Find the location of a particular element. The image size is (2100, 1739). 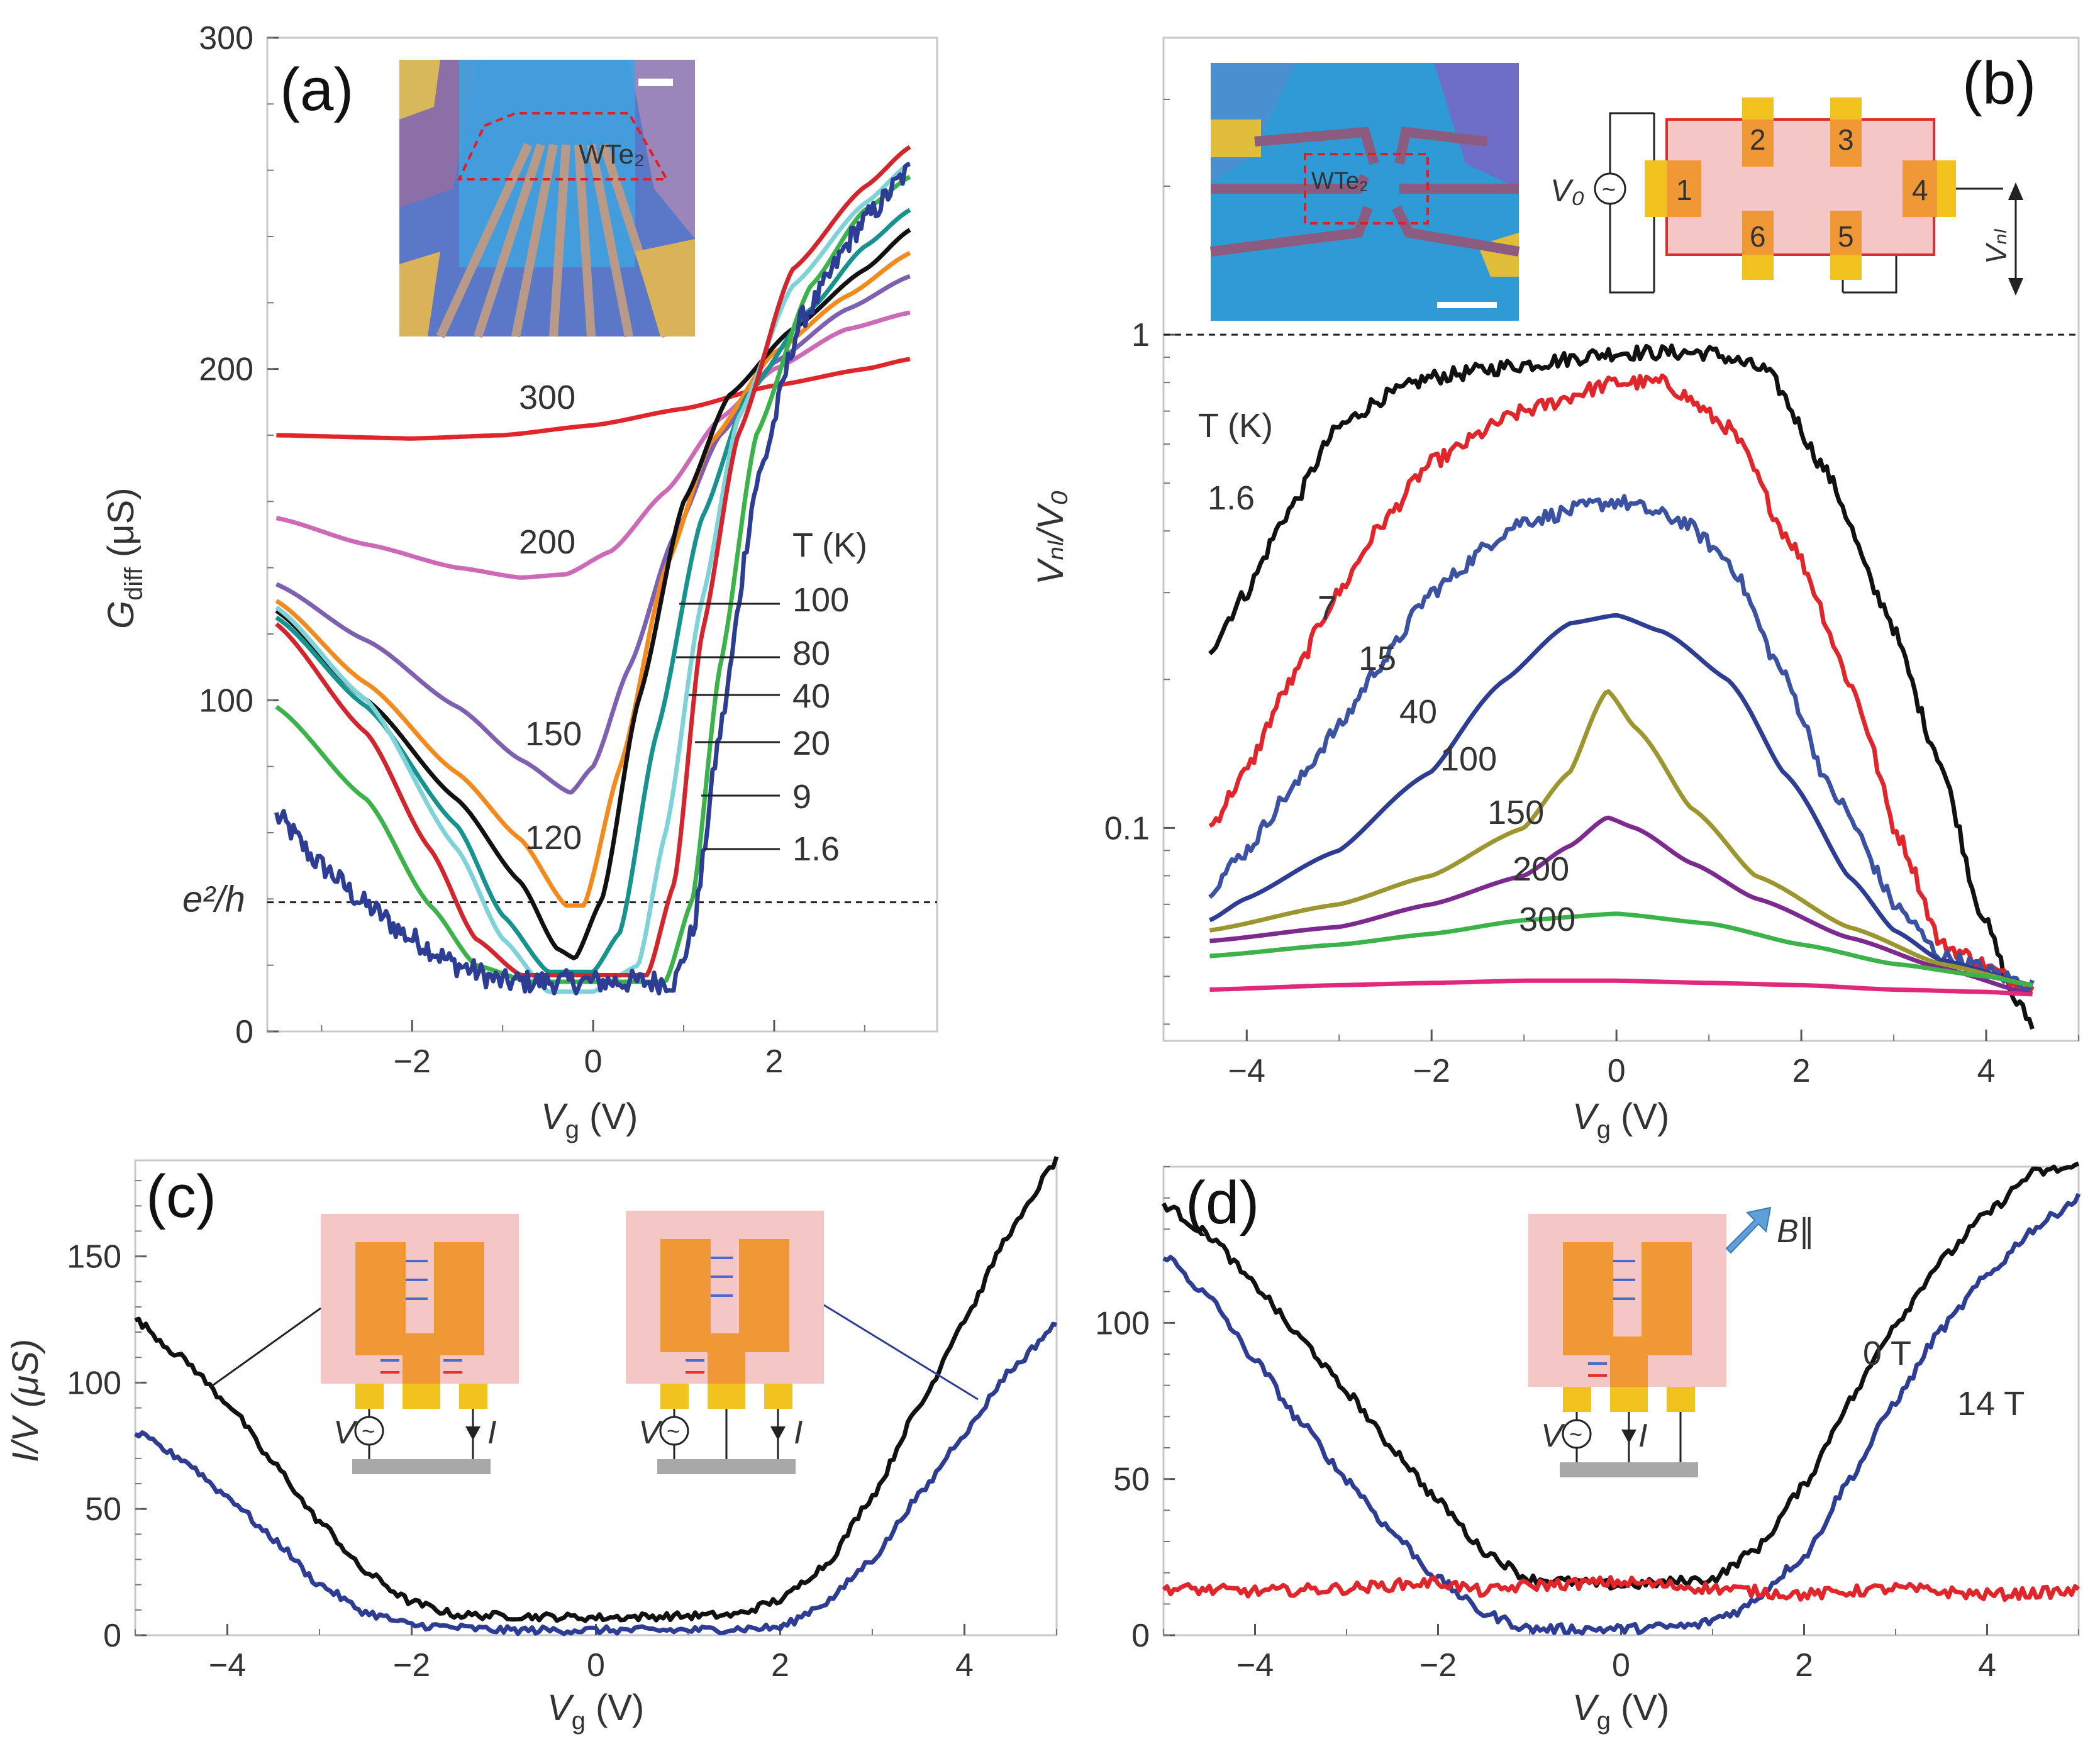

d-xlabel-sub: g is located at coordinates (1604, 1721).